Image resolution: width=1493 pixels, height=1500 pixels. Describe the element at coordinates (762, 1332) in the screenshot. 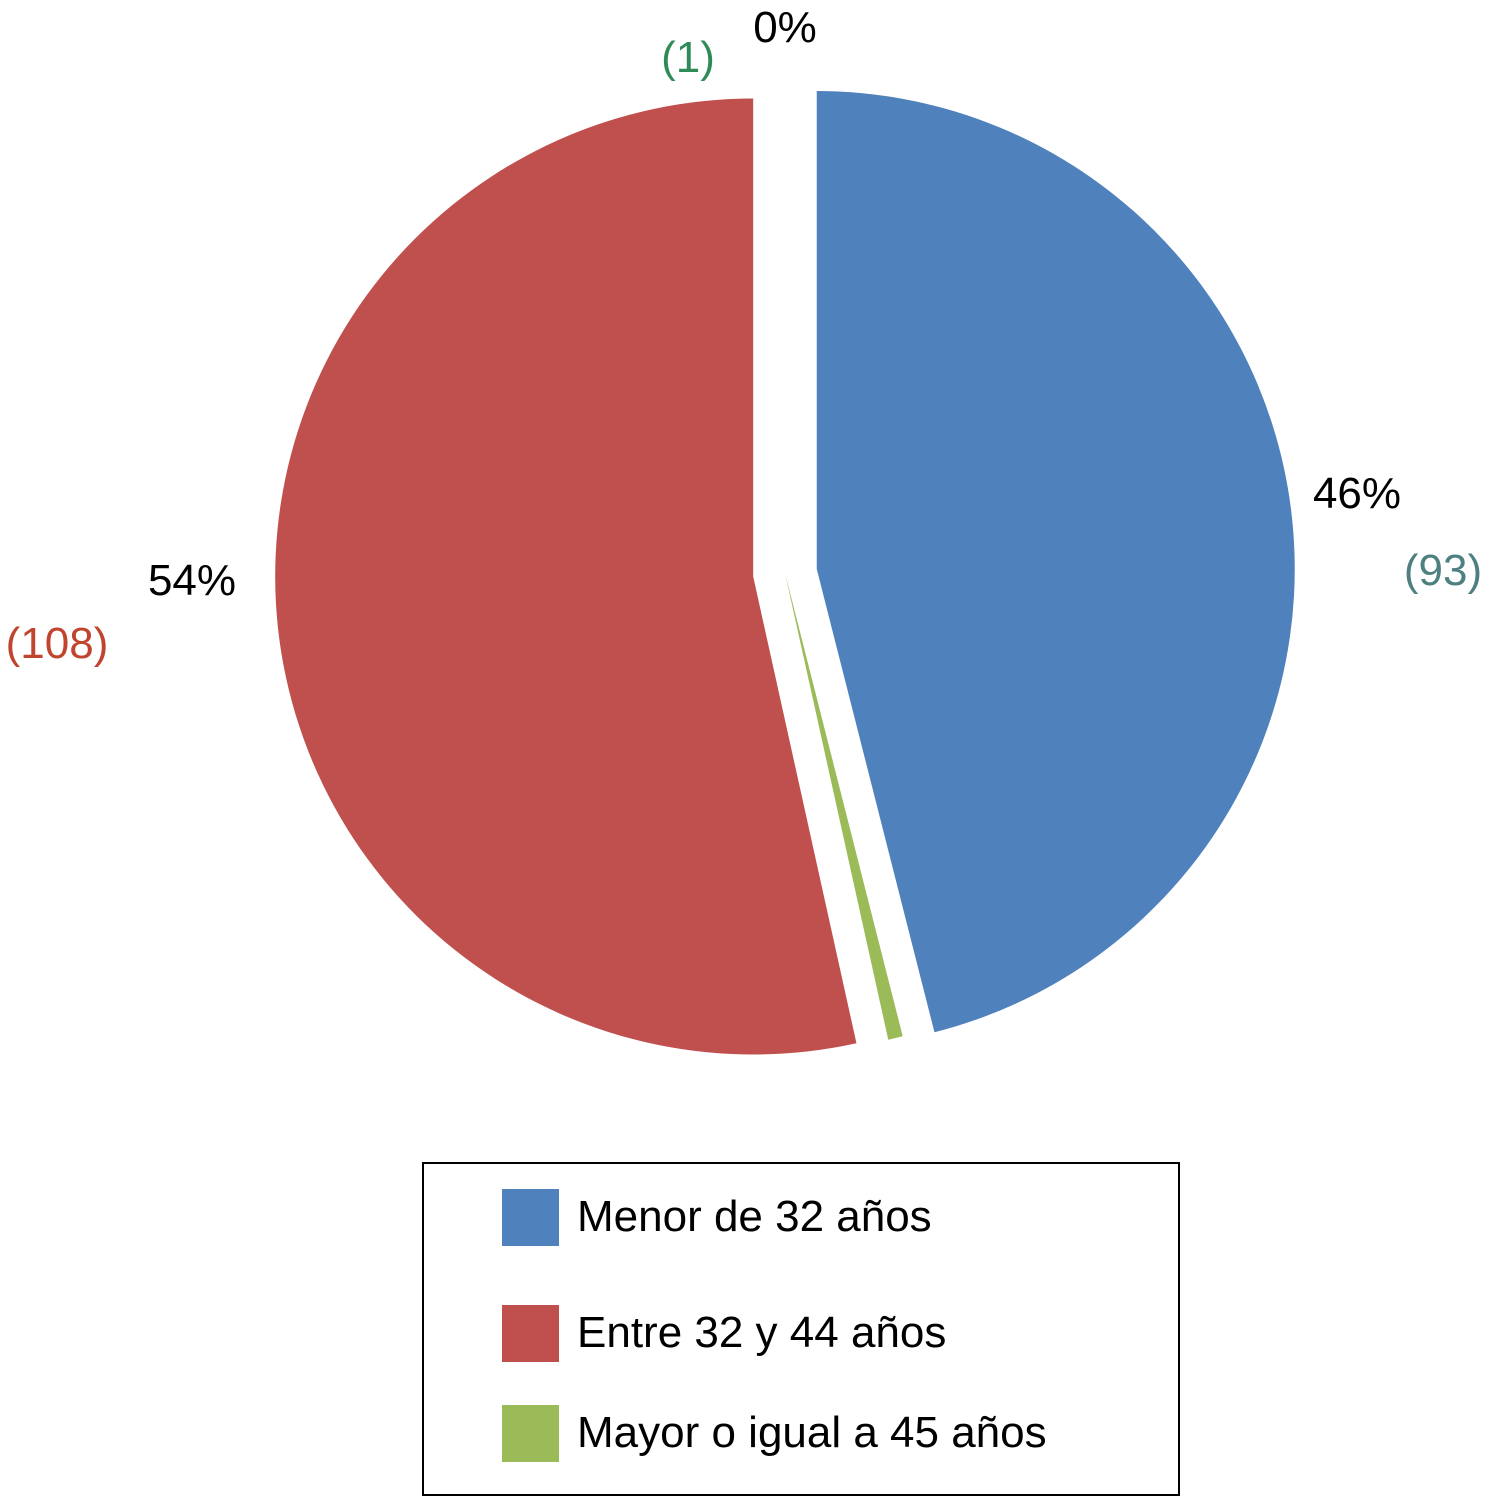

I see `legend-label-entre-32-44: Entre 32 y 44 años` at that location.